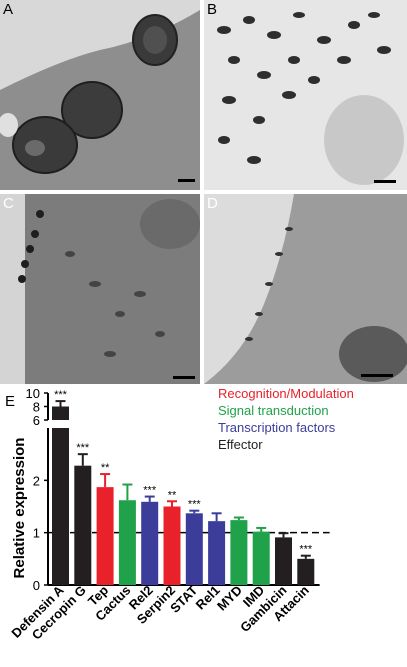 The height and width of the screenshot is (667, 407). I want to click on y-tick-label: 10, so click(33, 394).